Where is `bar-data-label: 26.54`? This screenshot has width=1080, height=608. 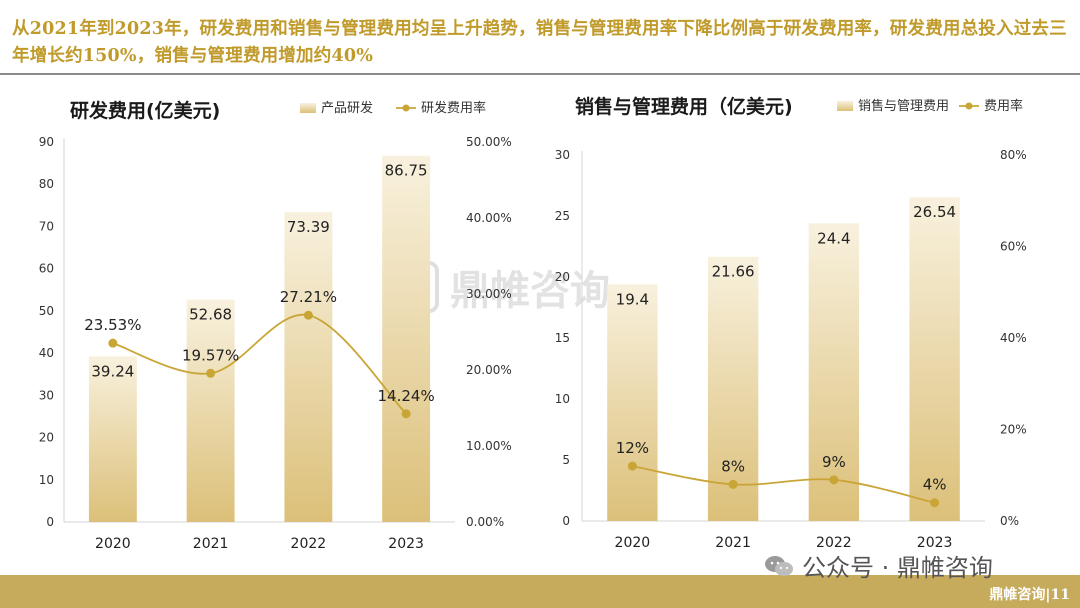 bar-data-label: 26.54 is located at coordinates (934, 212).